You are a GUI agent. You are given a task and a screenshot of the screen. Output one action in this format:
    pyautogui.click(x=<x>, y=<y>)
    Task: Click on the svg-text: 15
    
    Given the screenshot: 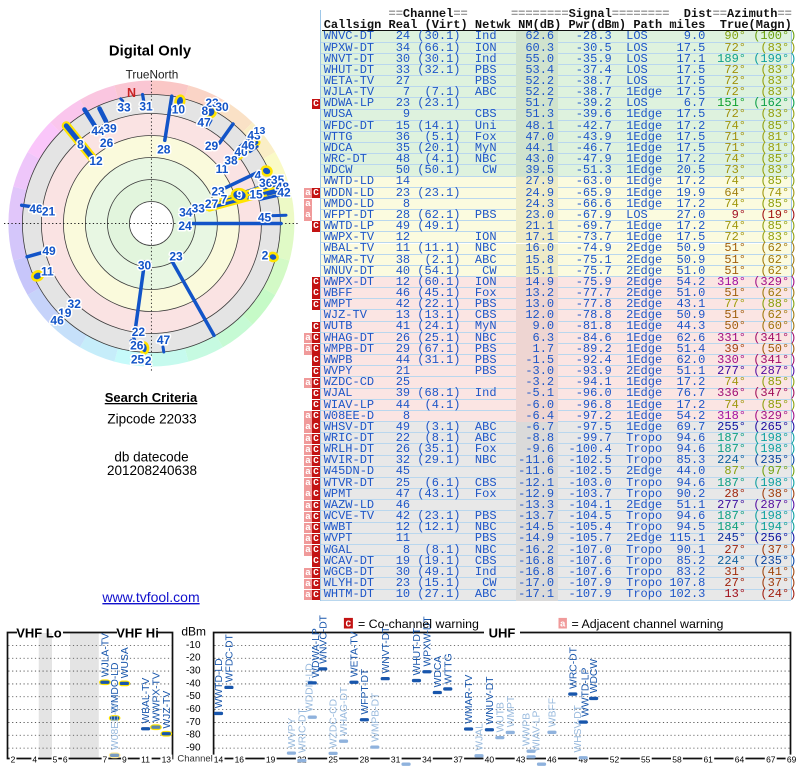 What is the action you would take?
    pyautogui.click(x=256, y=194)
    